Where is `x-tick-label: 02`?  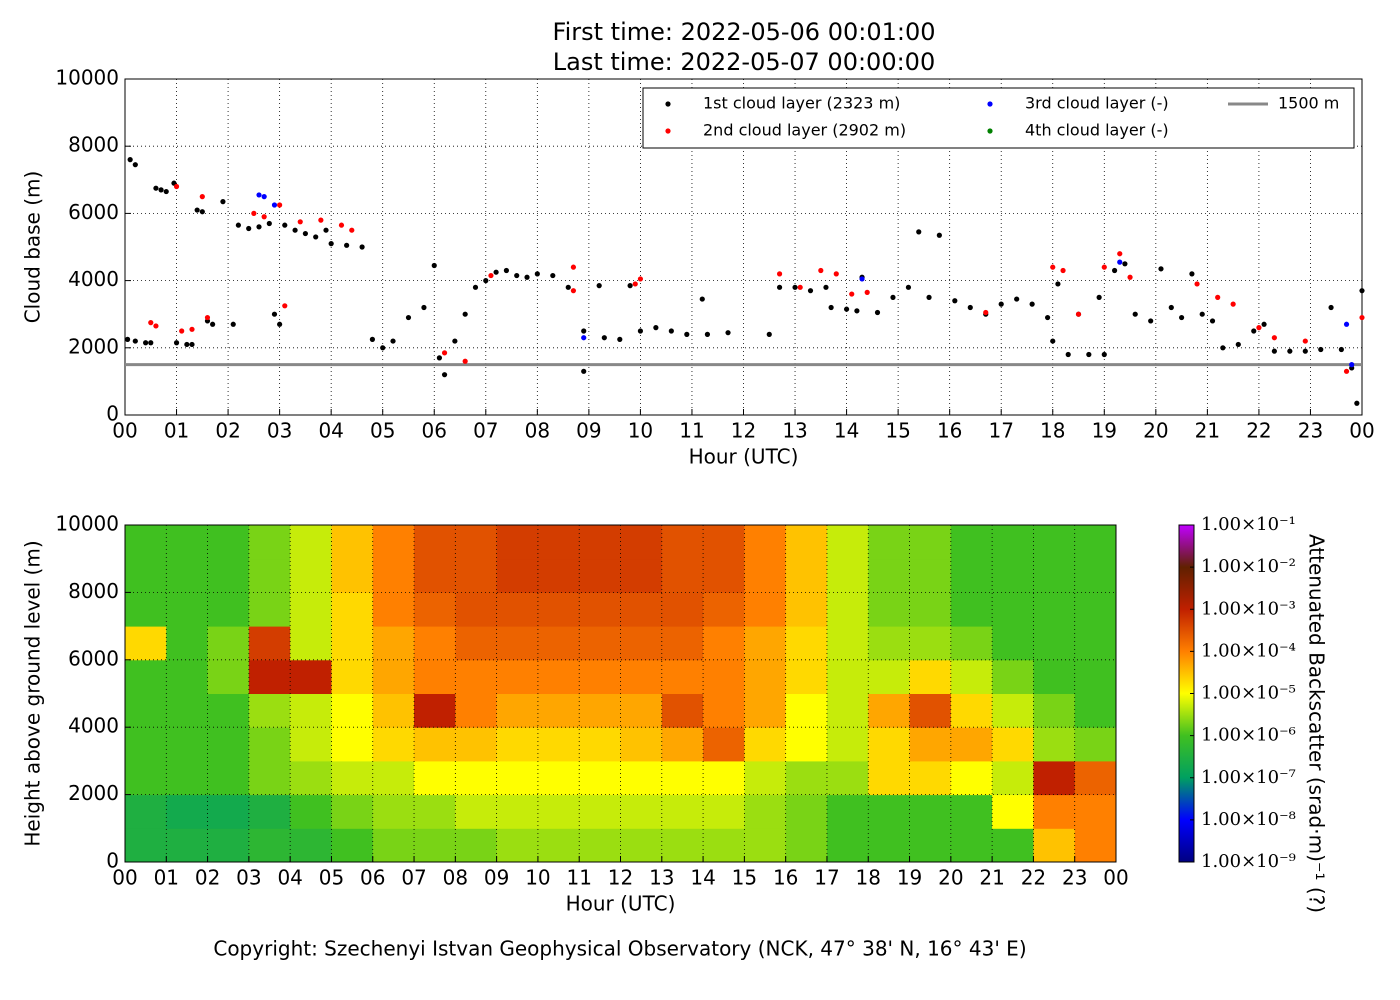
x-tick-label: 02 is located at coordinates (227, 431).